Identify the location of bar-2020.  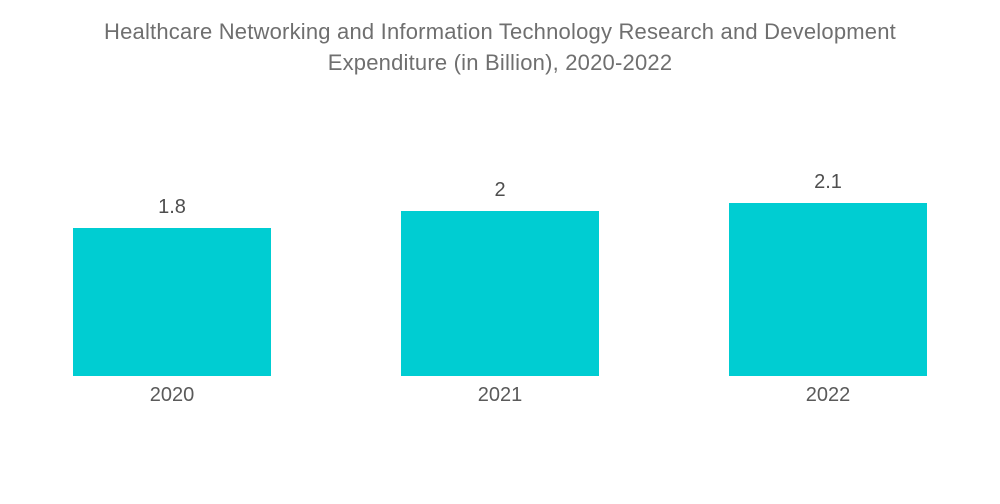
(172, 302).